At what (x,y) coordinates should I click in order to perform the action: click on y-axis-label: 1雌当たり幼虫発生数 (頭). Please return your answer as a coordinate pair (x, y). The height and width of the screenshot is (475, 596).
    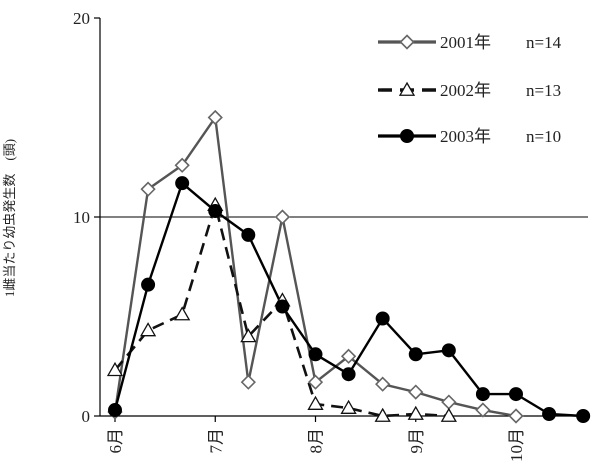
    Looking at the image, I should click on (9, 218).